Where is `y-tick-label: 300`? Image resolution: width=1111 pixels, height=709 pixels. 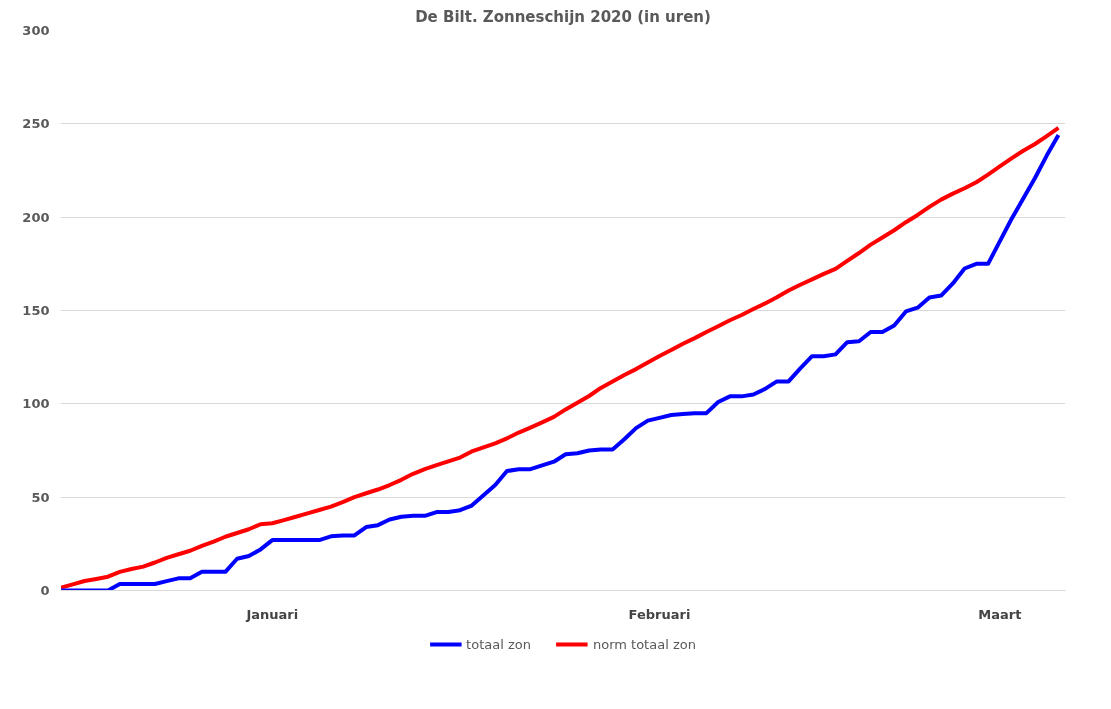 y-tick-label: 300 is located at coordinates (36, 30).